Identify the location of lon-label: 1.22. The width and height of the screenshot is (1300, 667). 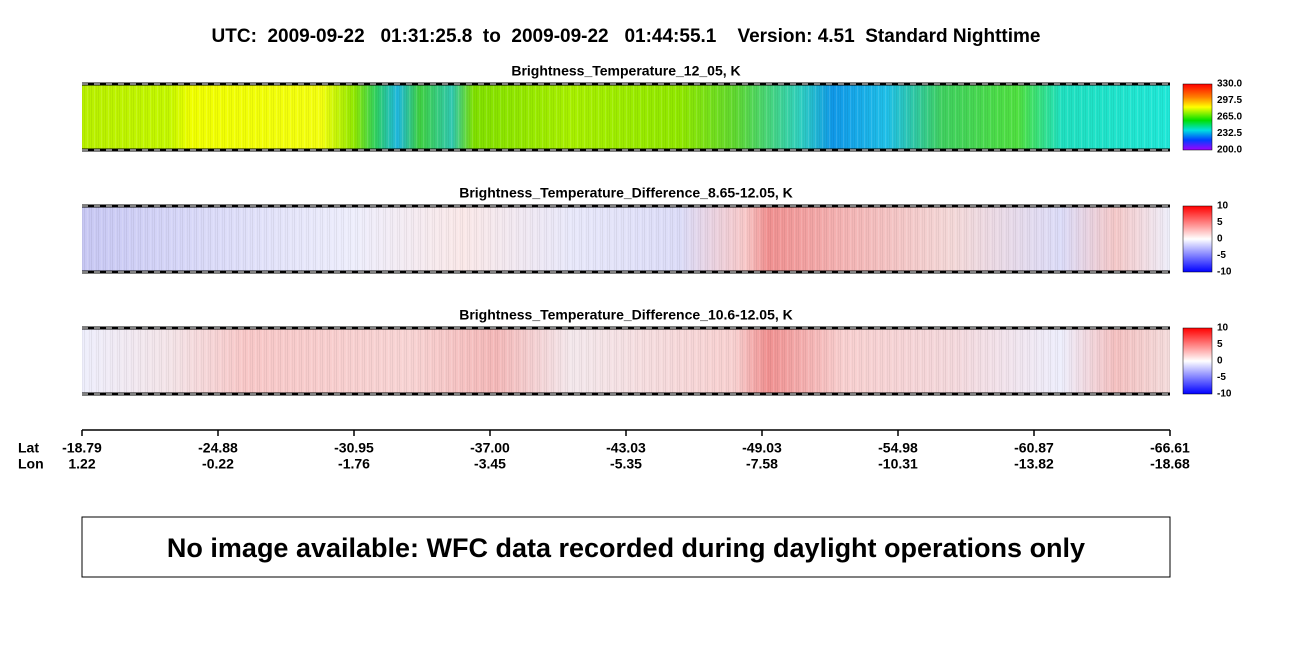
(81, 464).